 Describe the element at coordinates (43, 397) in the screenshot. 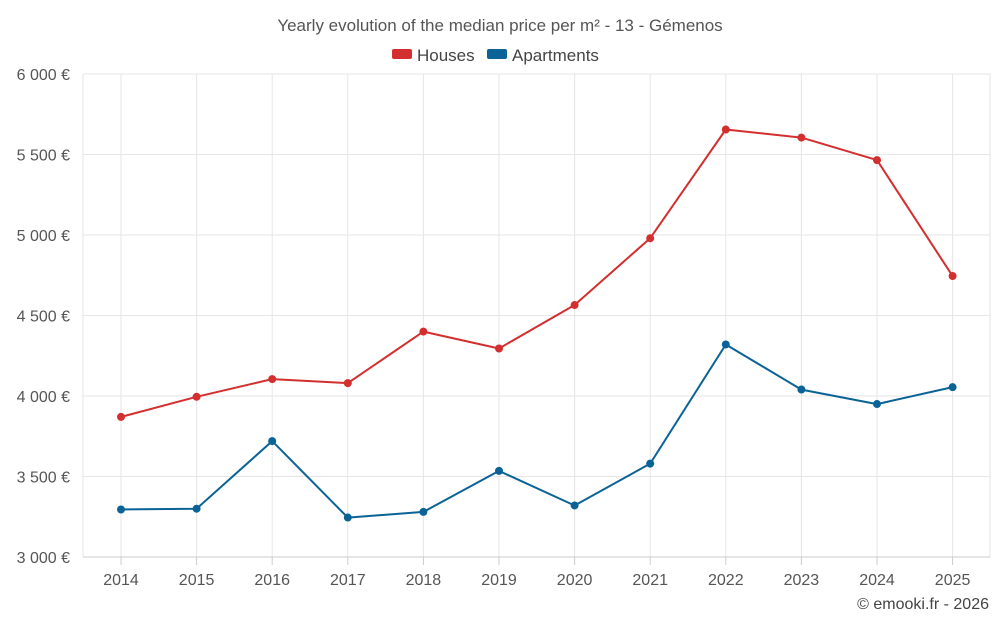

I see `y-tick-label: 4 000 €` at that location.